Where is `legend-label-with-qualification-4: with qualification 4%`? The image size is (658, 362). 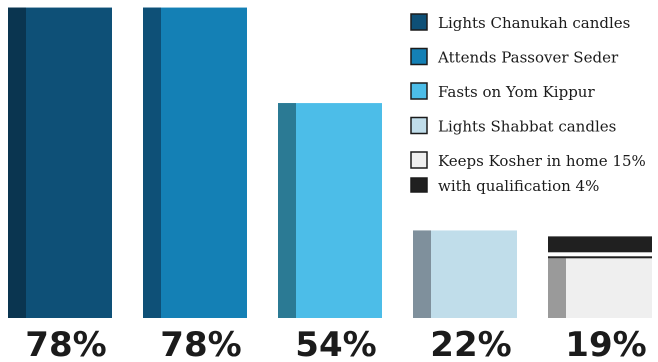
legend-label-with-qualification-4: with qualification 4% is located at coordinates (518, 186).